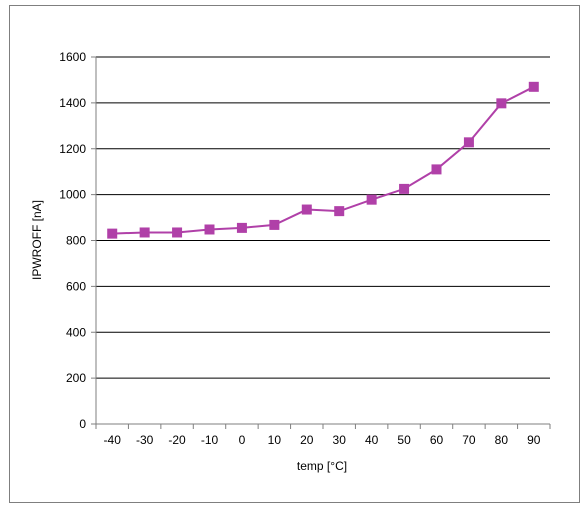  What do you see at coordinates (145, 440) in the screenshot?
I see `x-tick-label: -30` at bounding box center [145, 440].